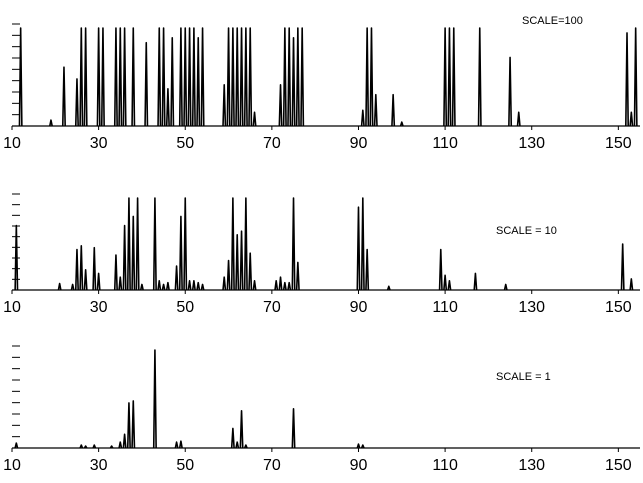 The image size is (643, 483). I want to click on scale-annotation: SCALE = 10, so click(526, 231).